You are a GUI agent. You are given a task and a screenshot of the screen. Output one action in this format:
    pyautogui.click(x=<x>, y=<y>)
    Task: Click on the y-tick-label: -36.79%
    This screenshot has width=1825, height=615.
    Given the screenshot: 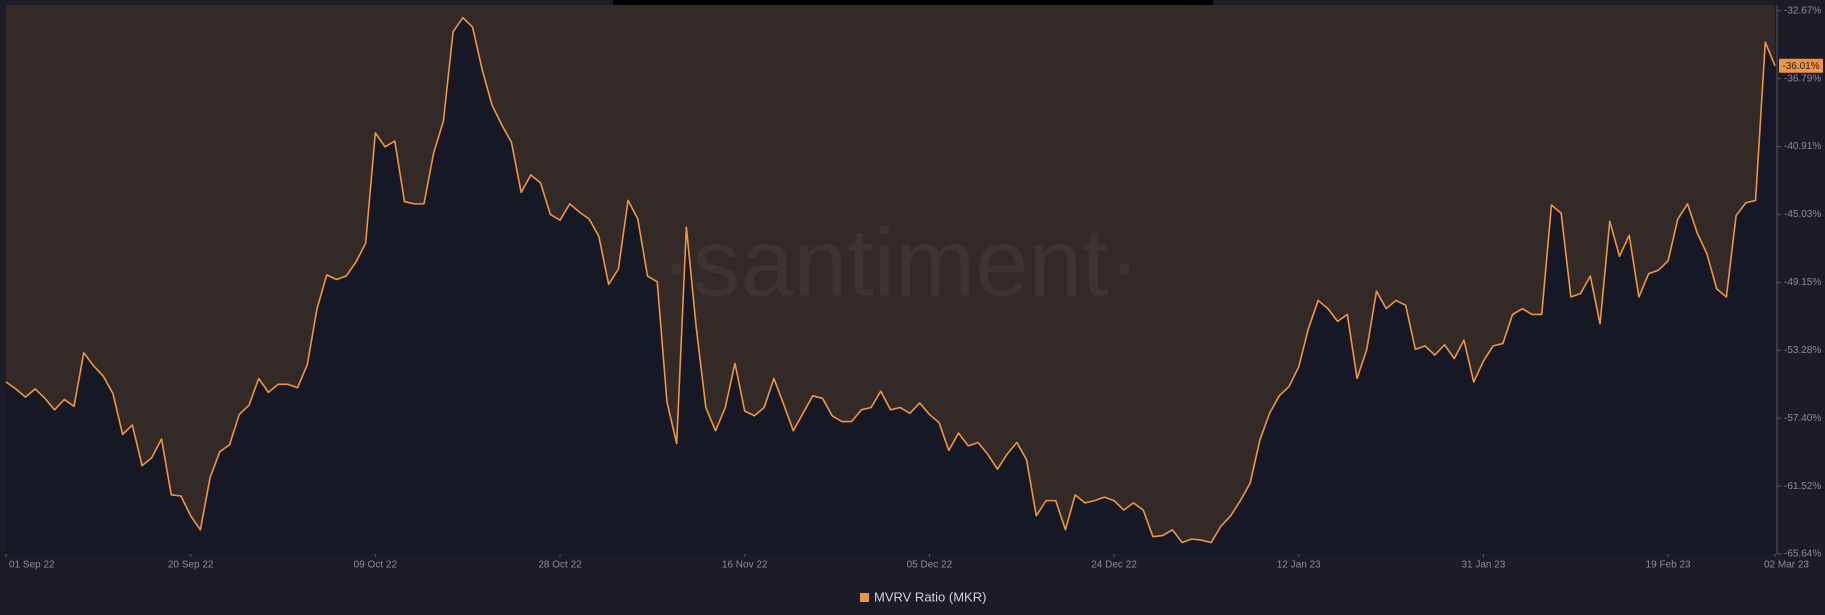 What is the action you would take?
    pyautogui.click(x=1802, y=78)
    